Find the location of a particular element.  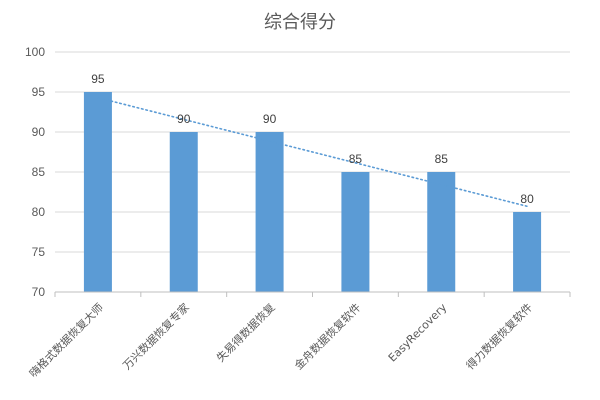

y-tick-label: 90 is located at coordinates (39, 132).